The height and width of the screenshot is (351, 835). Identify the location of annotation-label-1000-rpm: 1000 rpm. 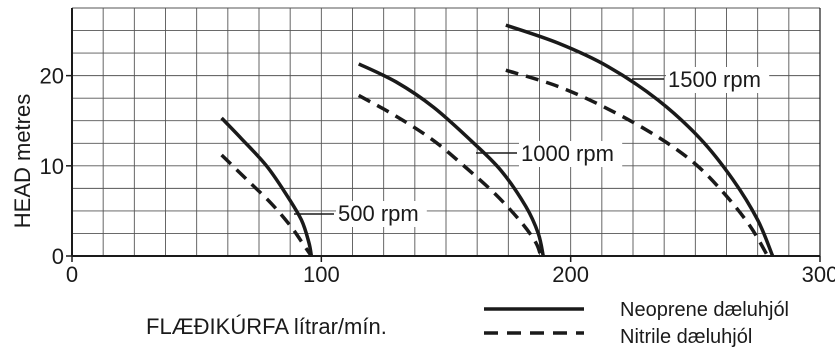
(567, 153).